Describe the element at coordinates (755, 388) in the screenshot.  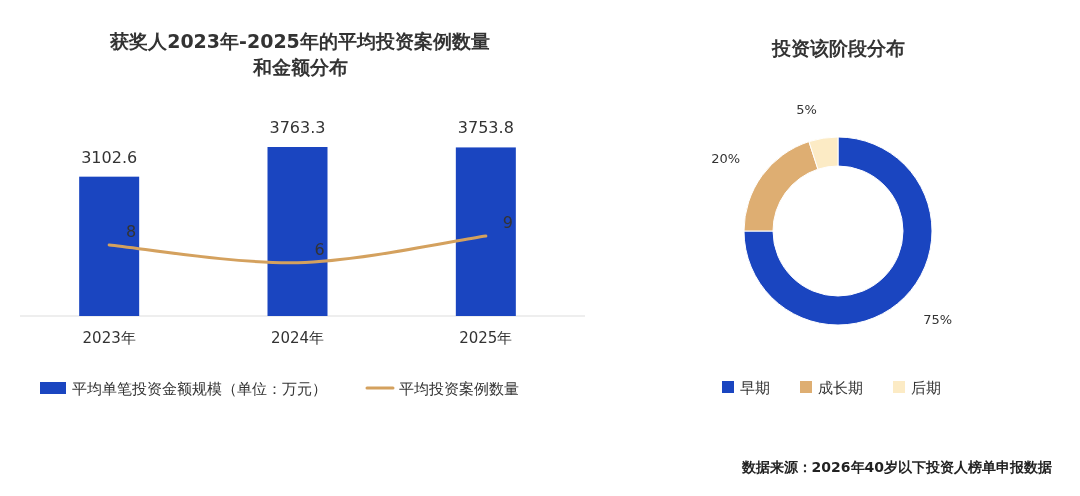
I see `legend-label: 早期` at that location.